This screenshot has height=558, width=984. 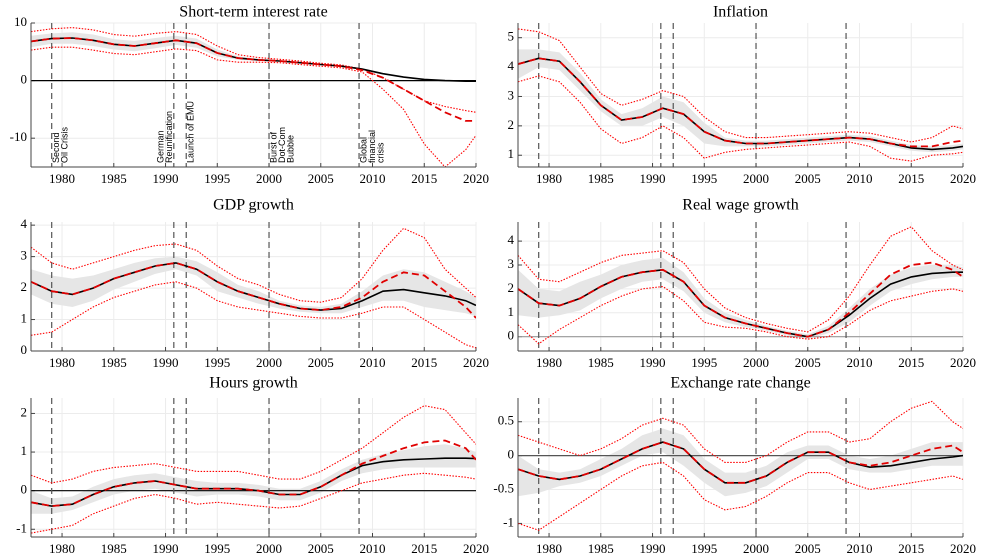 What do you see at coordinates (56, 147) in the screenshot?
I see `event-label: Second` at bounding box center [56, 147].